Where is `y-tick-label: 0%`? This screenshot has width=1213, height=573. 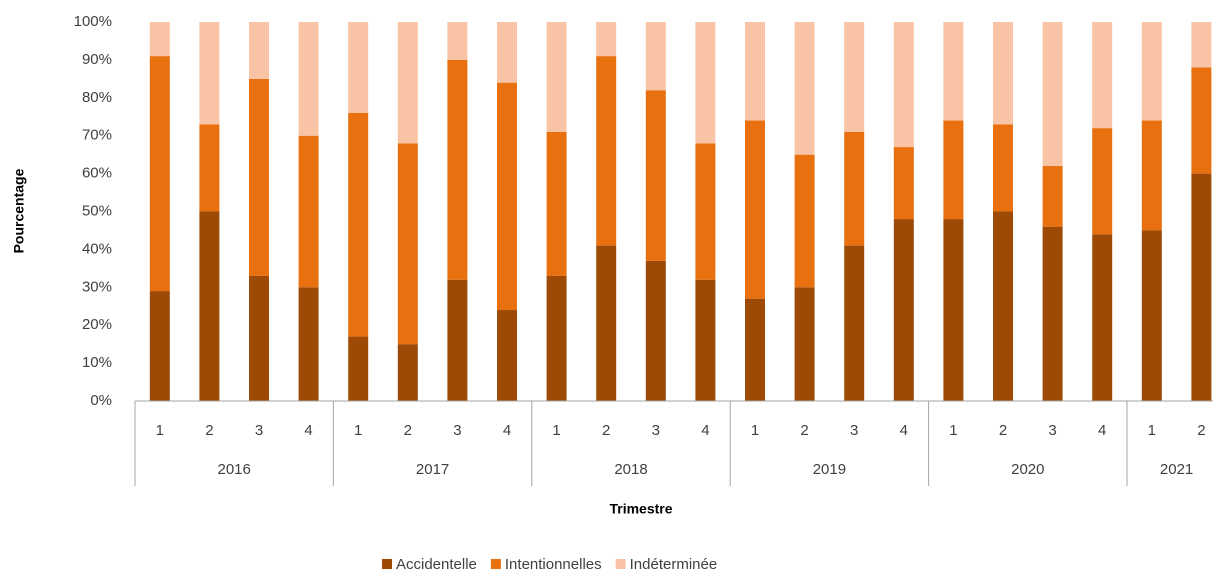
y-tick-label: 0% is located at coordinates (101, 400).